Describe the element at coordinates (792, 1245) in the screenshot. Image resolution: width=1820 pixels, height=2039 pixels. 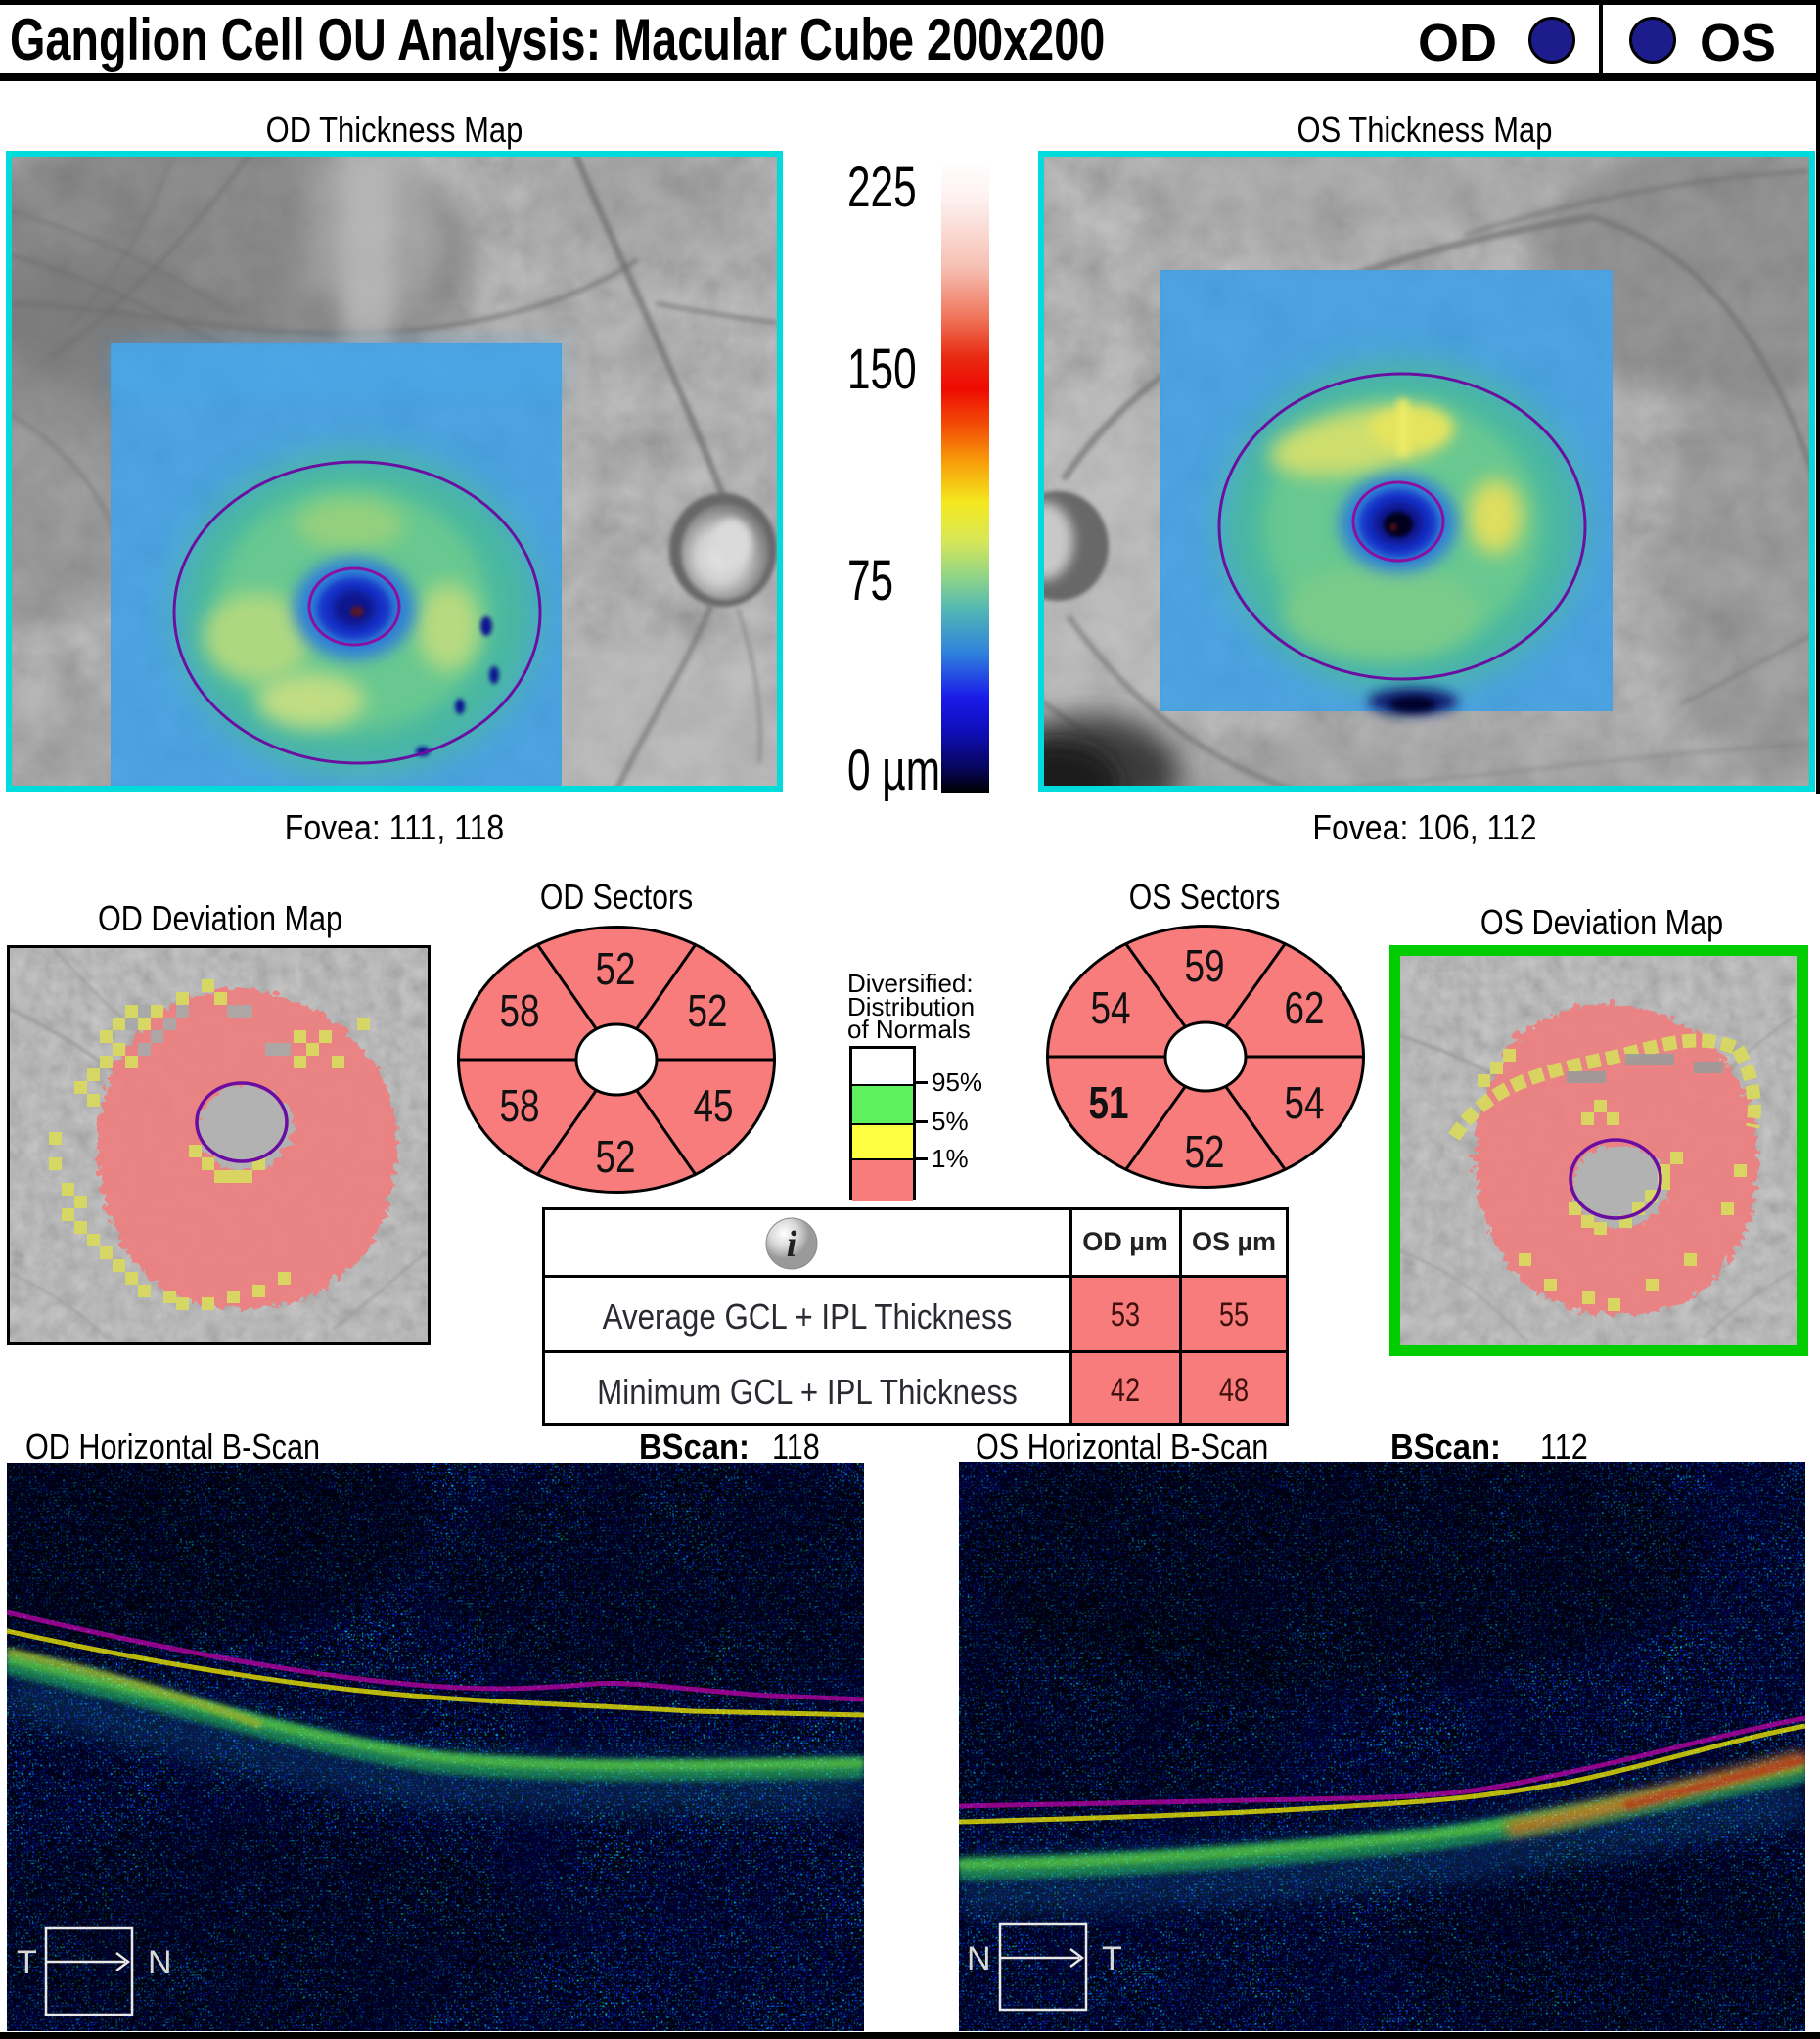
I see `svg-text: i` at that location.